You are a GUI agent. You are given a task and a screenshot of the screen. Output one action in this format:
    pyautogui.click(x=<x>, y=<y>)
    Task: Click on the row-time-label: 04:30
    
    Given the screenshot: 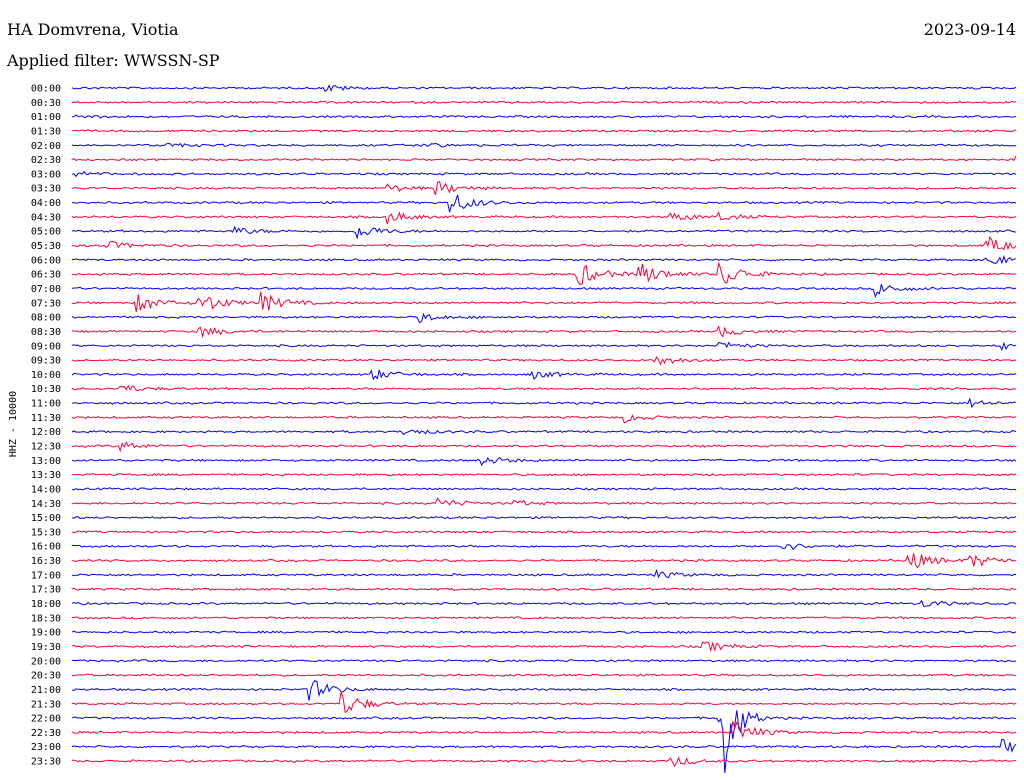 What is the action you would take?
    pyautogui.click(x=46, y=217)
    